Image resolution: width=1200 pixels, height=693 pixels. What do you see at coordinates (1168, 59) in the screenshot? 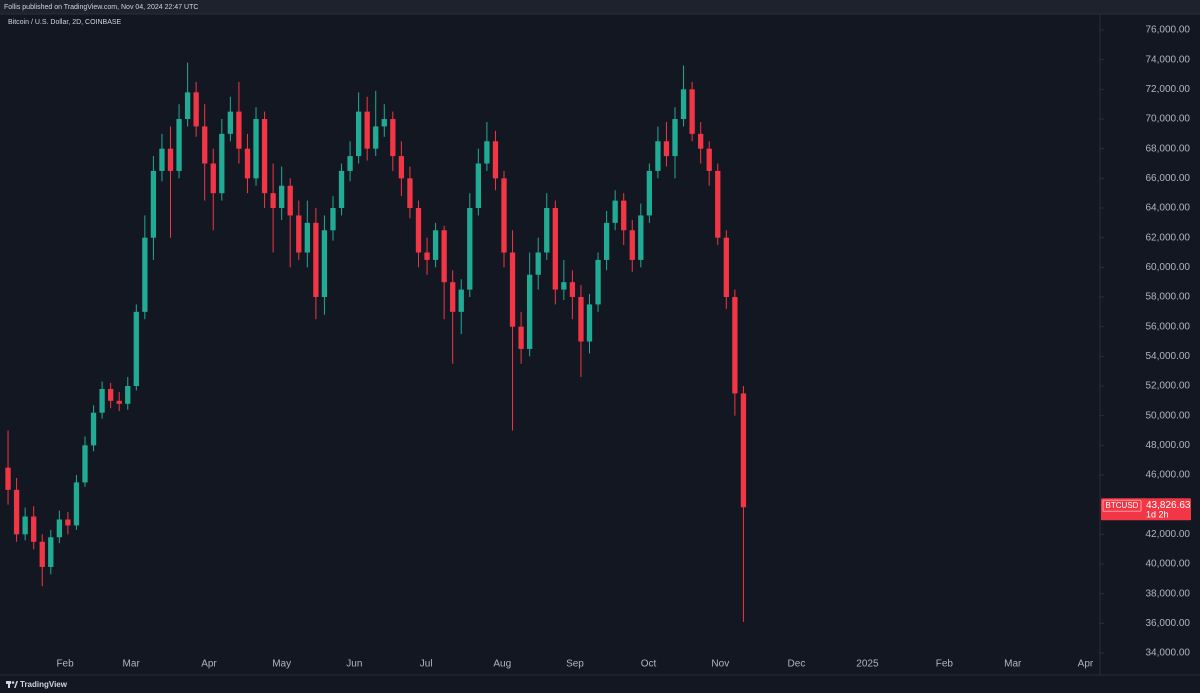
I see `y-tick-label: 74,000.00` at bounding box center [1168, 59].